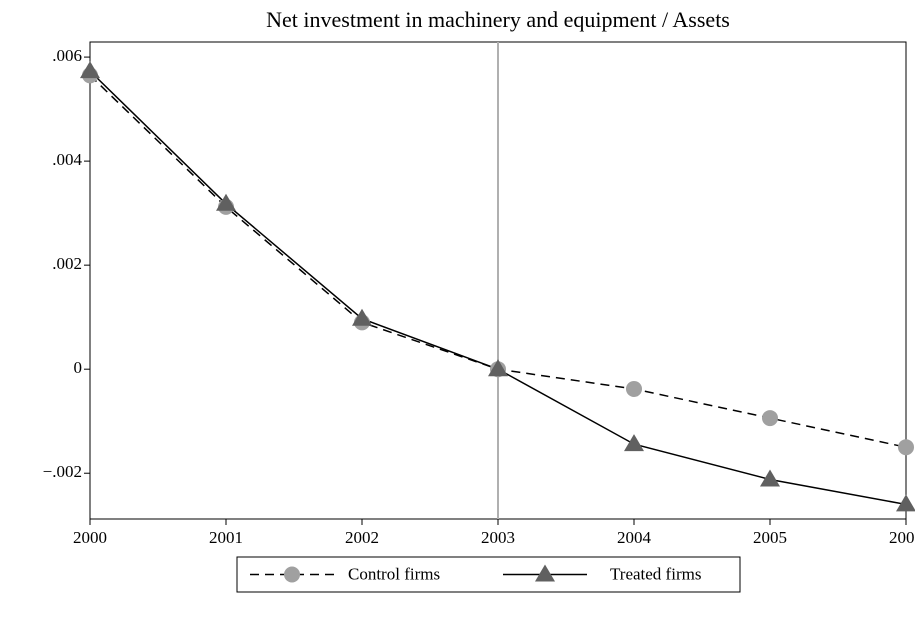 The height and width of the screenshot is (621, 915). I want to click on y-tick-label: .006, so click(67, 55).